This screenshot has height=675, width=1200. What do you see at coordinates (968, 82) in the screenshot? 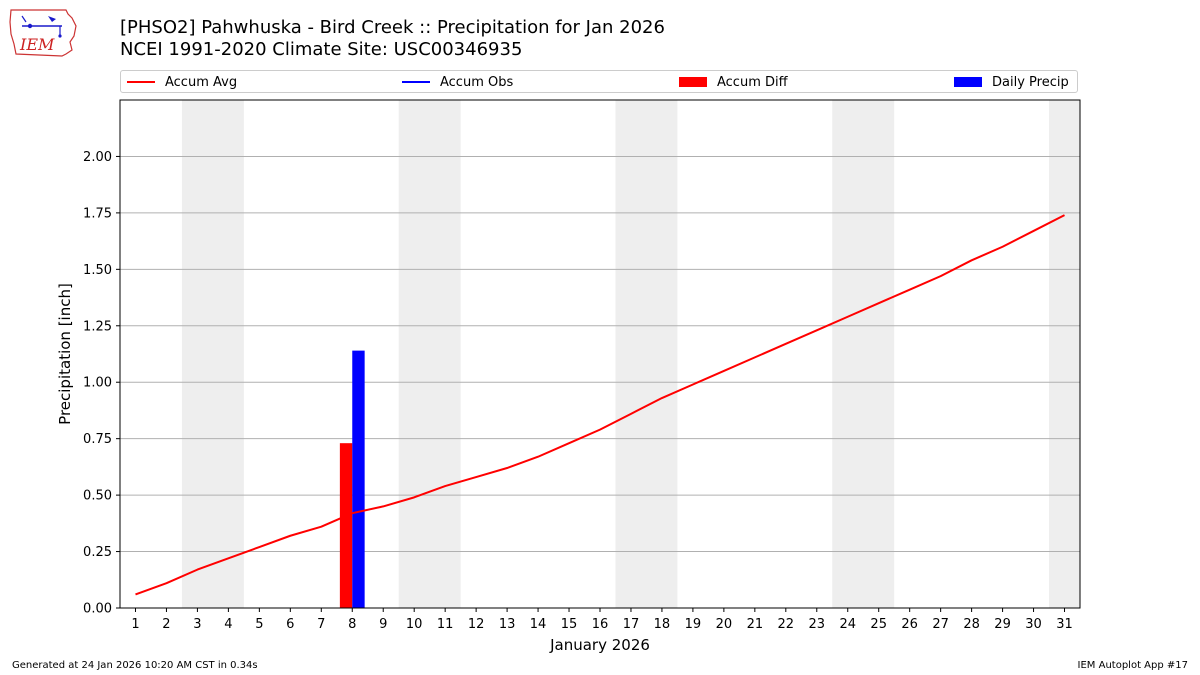
I see `legend-swatch-daily-precip` at bounding box center [968, 82].